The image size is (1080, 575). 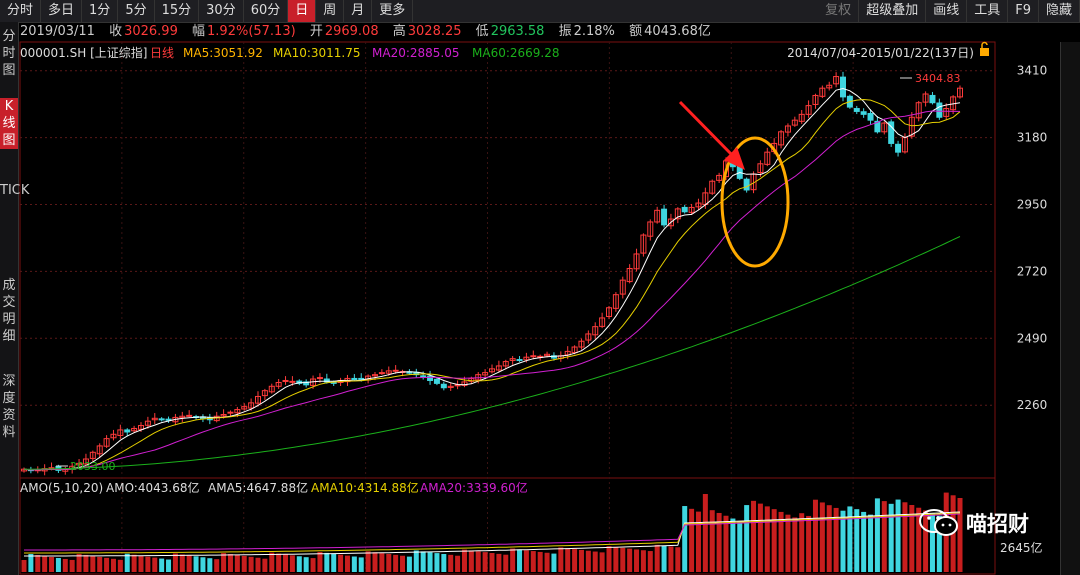 I want to click on arrow-head, so click(x=734, y=158).